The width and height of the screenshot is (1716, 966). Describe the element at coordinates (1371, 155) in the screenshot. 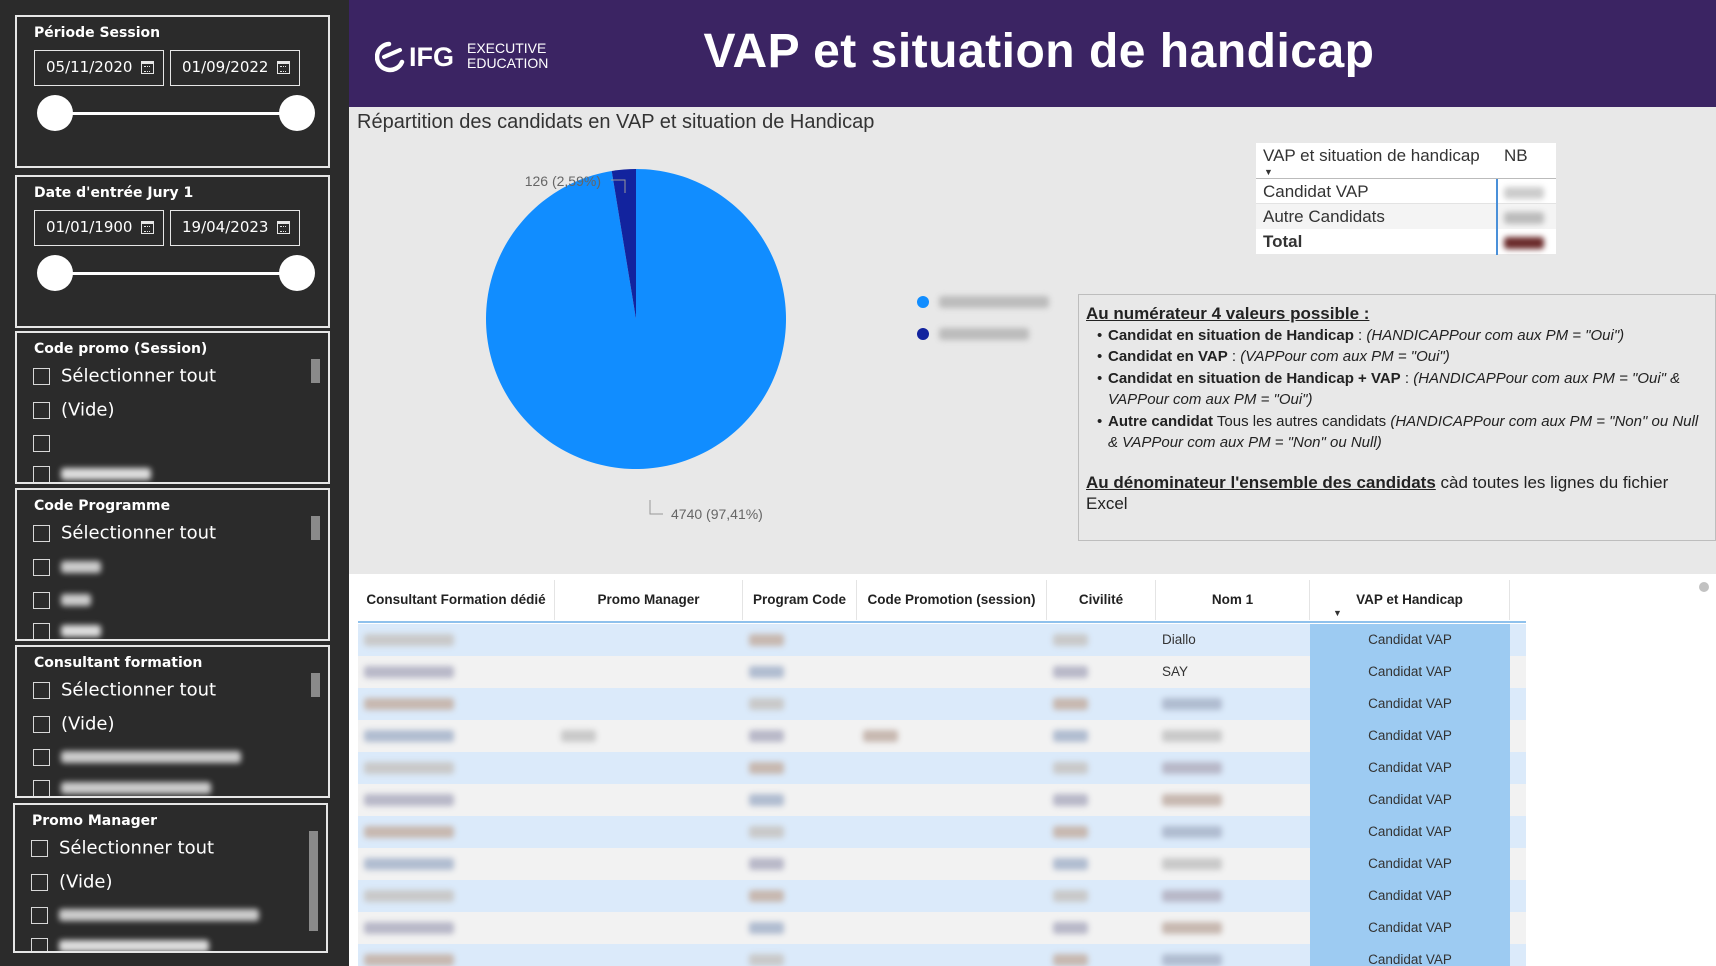

I see `matrix-col-vap: VAP et situation de handicap` at that location.